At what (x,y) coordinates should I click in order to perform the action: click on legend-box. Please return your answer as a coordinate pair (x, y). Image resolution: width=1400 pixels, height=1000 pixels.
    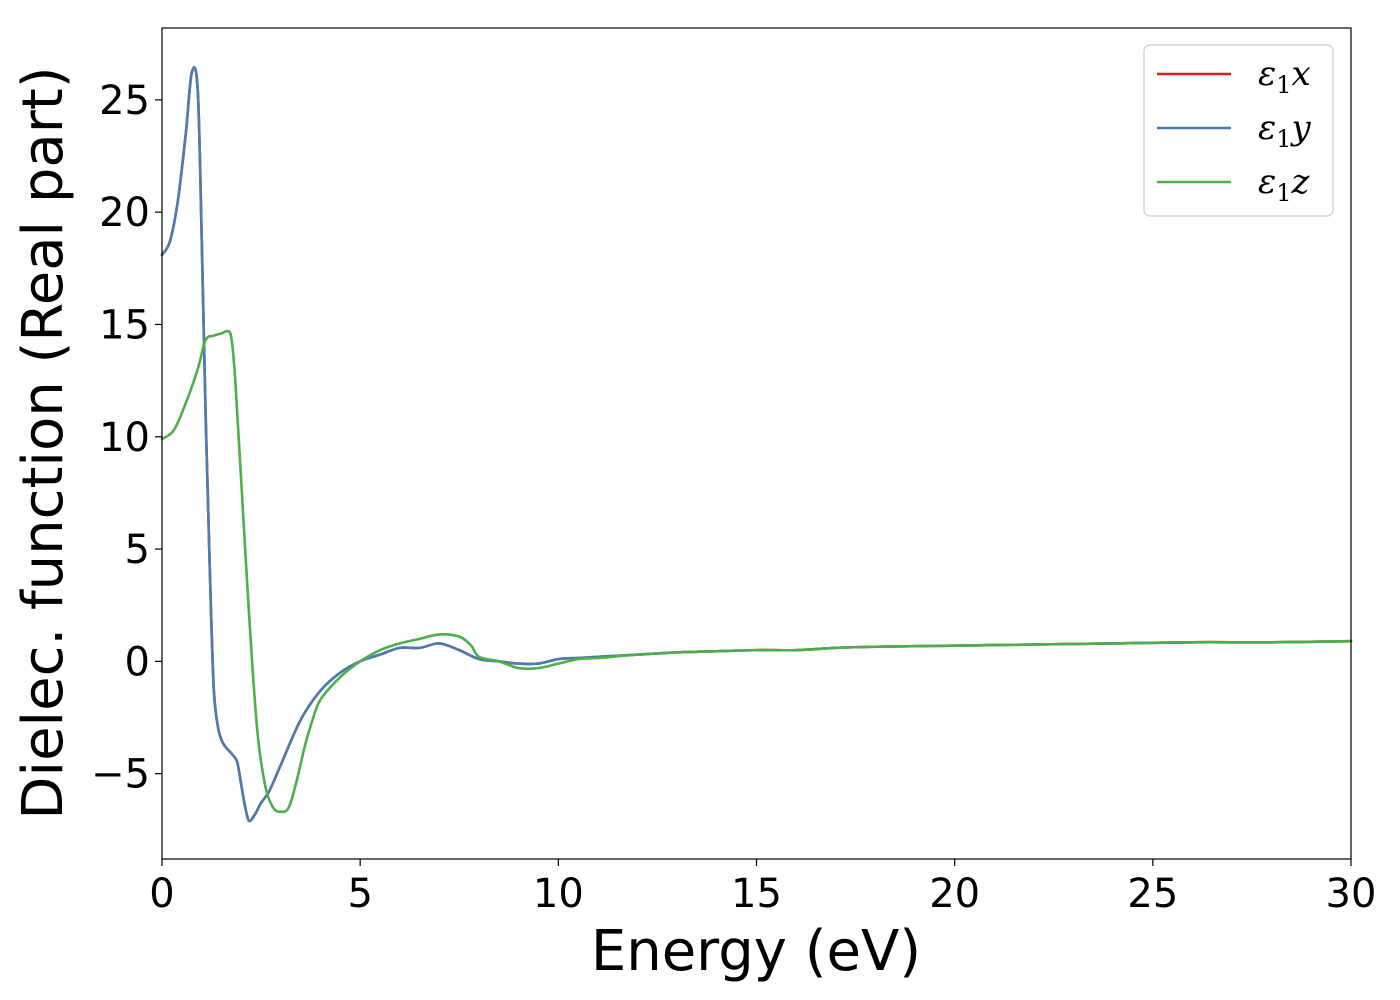
    Looking at the image, I should click on (1238, 130).